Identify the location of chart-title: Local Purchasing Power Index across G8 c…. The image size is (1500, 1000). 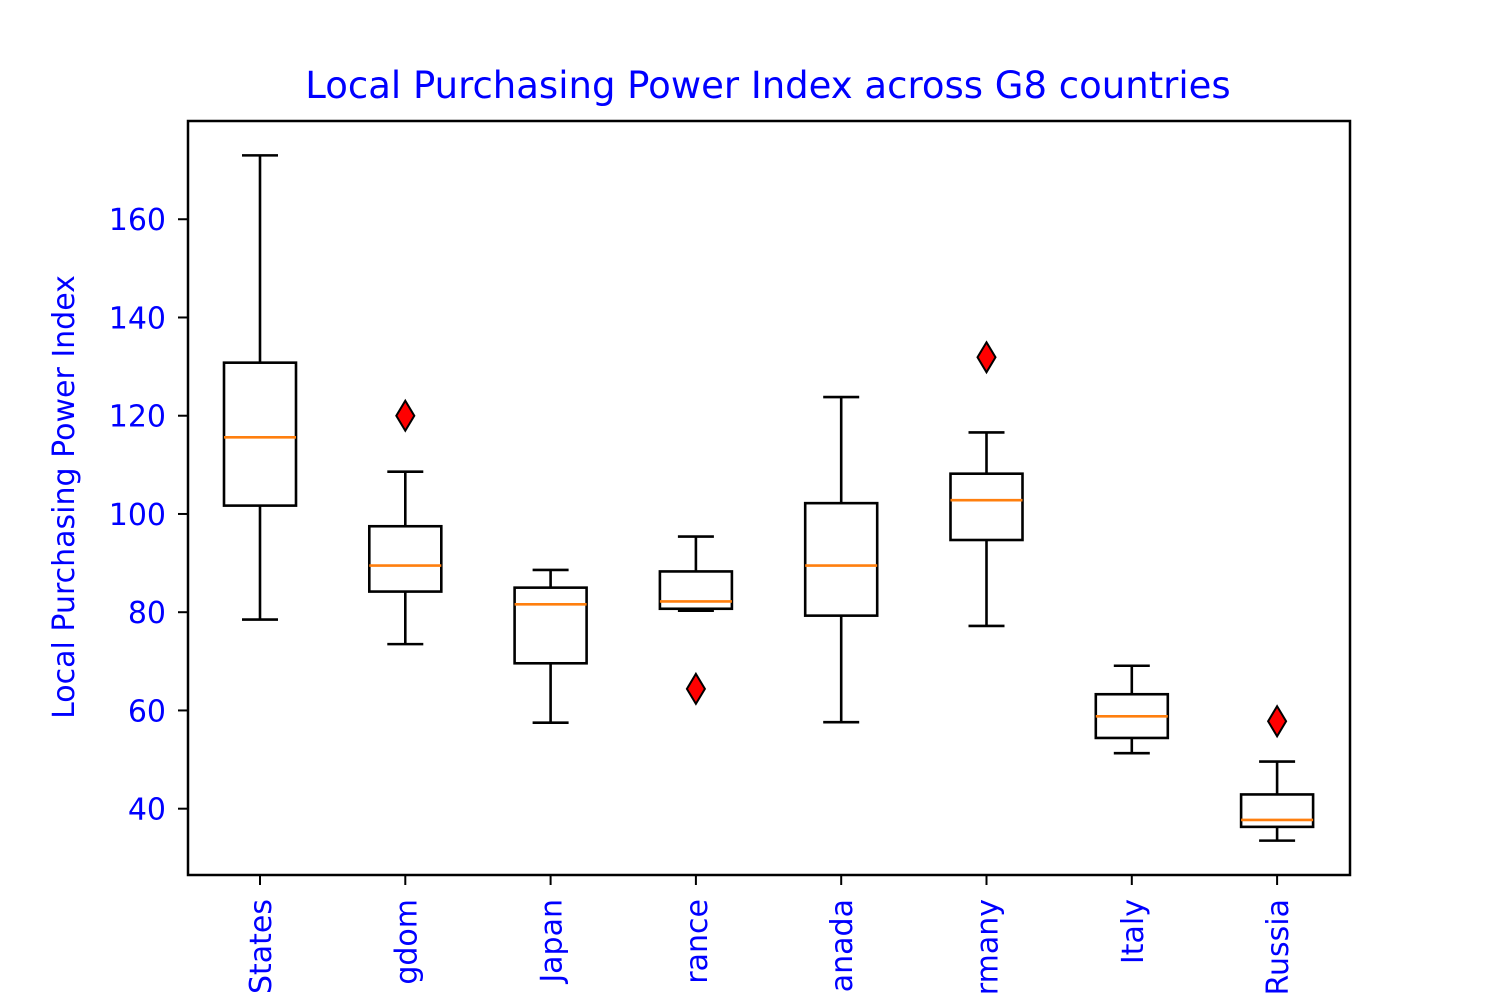
(767, 85).